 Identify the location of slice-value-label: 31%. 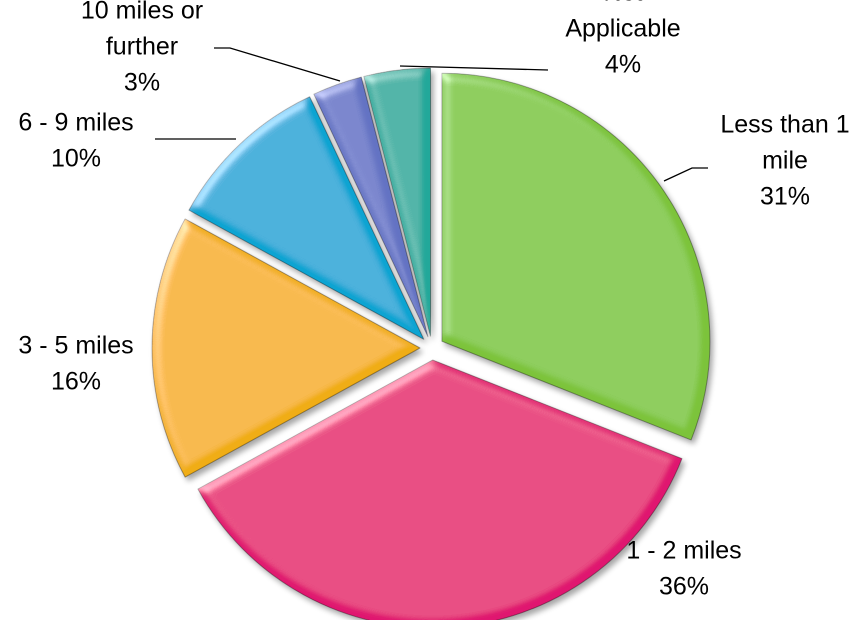
(785, 197).